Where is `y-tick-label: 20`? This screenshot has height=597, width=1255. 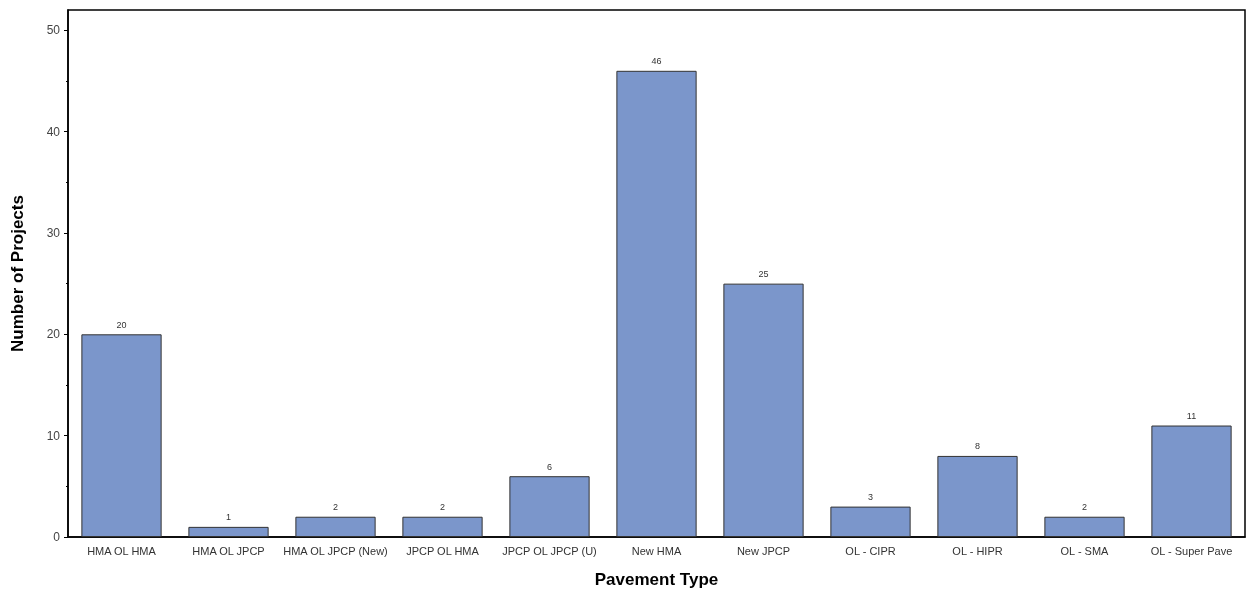 y-tick-label: 20 is located at coordinates (53, 334).